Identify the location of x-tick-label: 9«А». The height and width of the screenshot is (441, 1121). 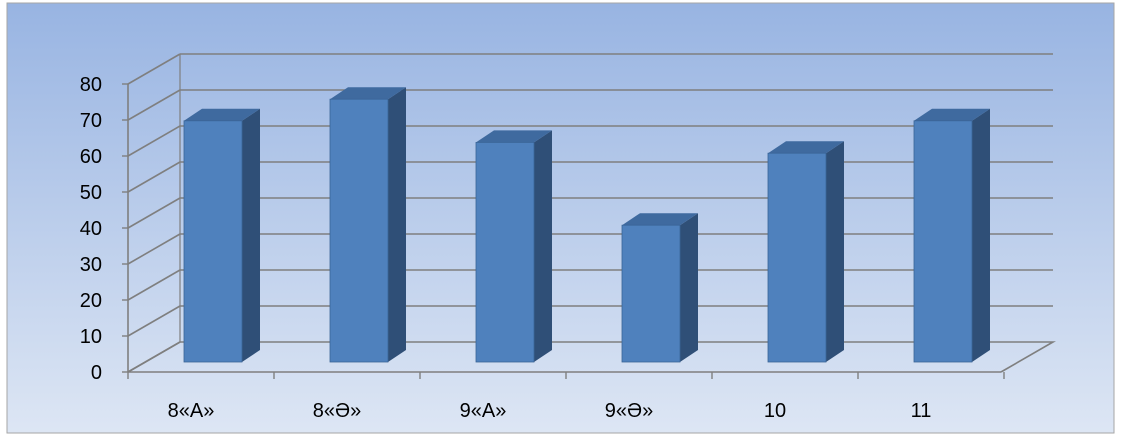
(483, 411).